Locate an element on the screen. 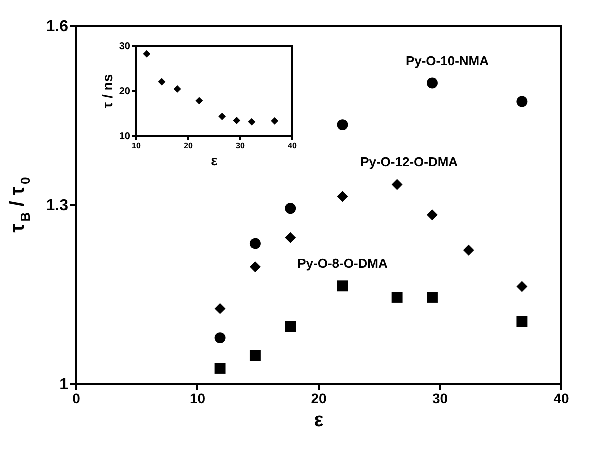 The width and height of the screenshot is (602, 459). y-tick-label: 1.6 is located at coordinates (57, 27).